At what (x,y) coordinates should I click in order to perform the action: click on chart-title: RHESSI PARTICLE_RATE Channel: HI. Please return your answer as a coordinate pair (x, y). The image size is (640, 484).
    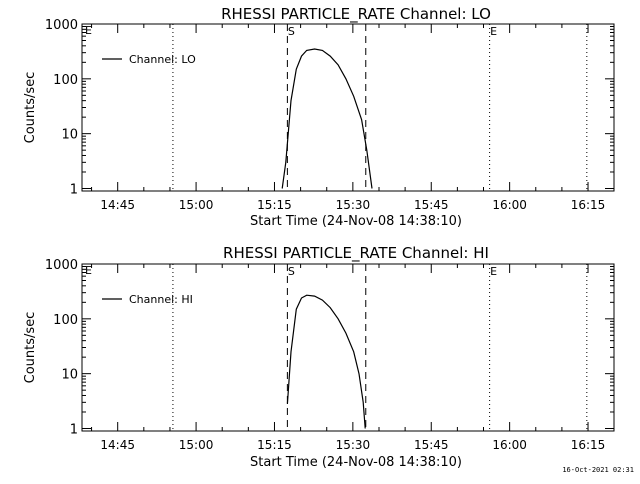
    Looking at the image, I should click on (356, 253).